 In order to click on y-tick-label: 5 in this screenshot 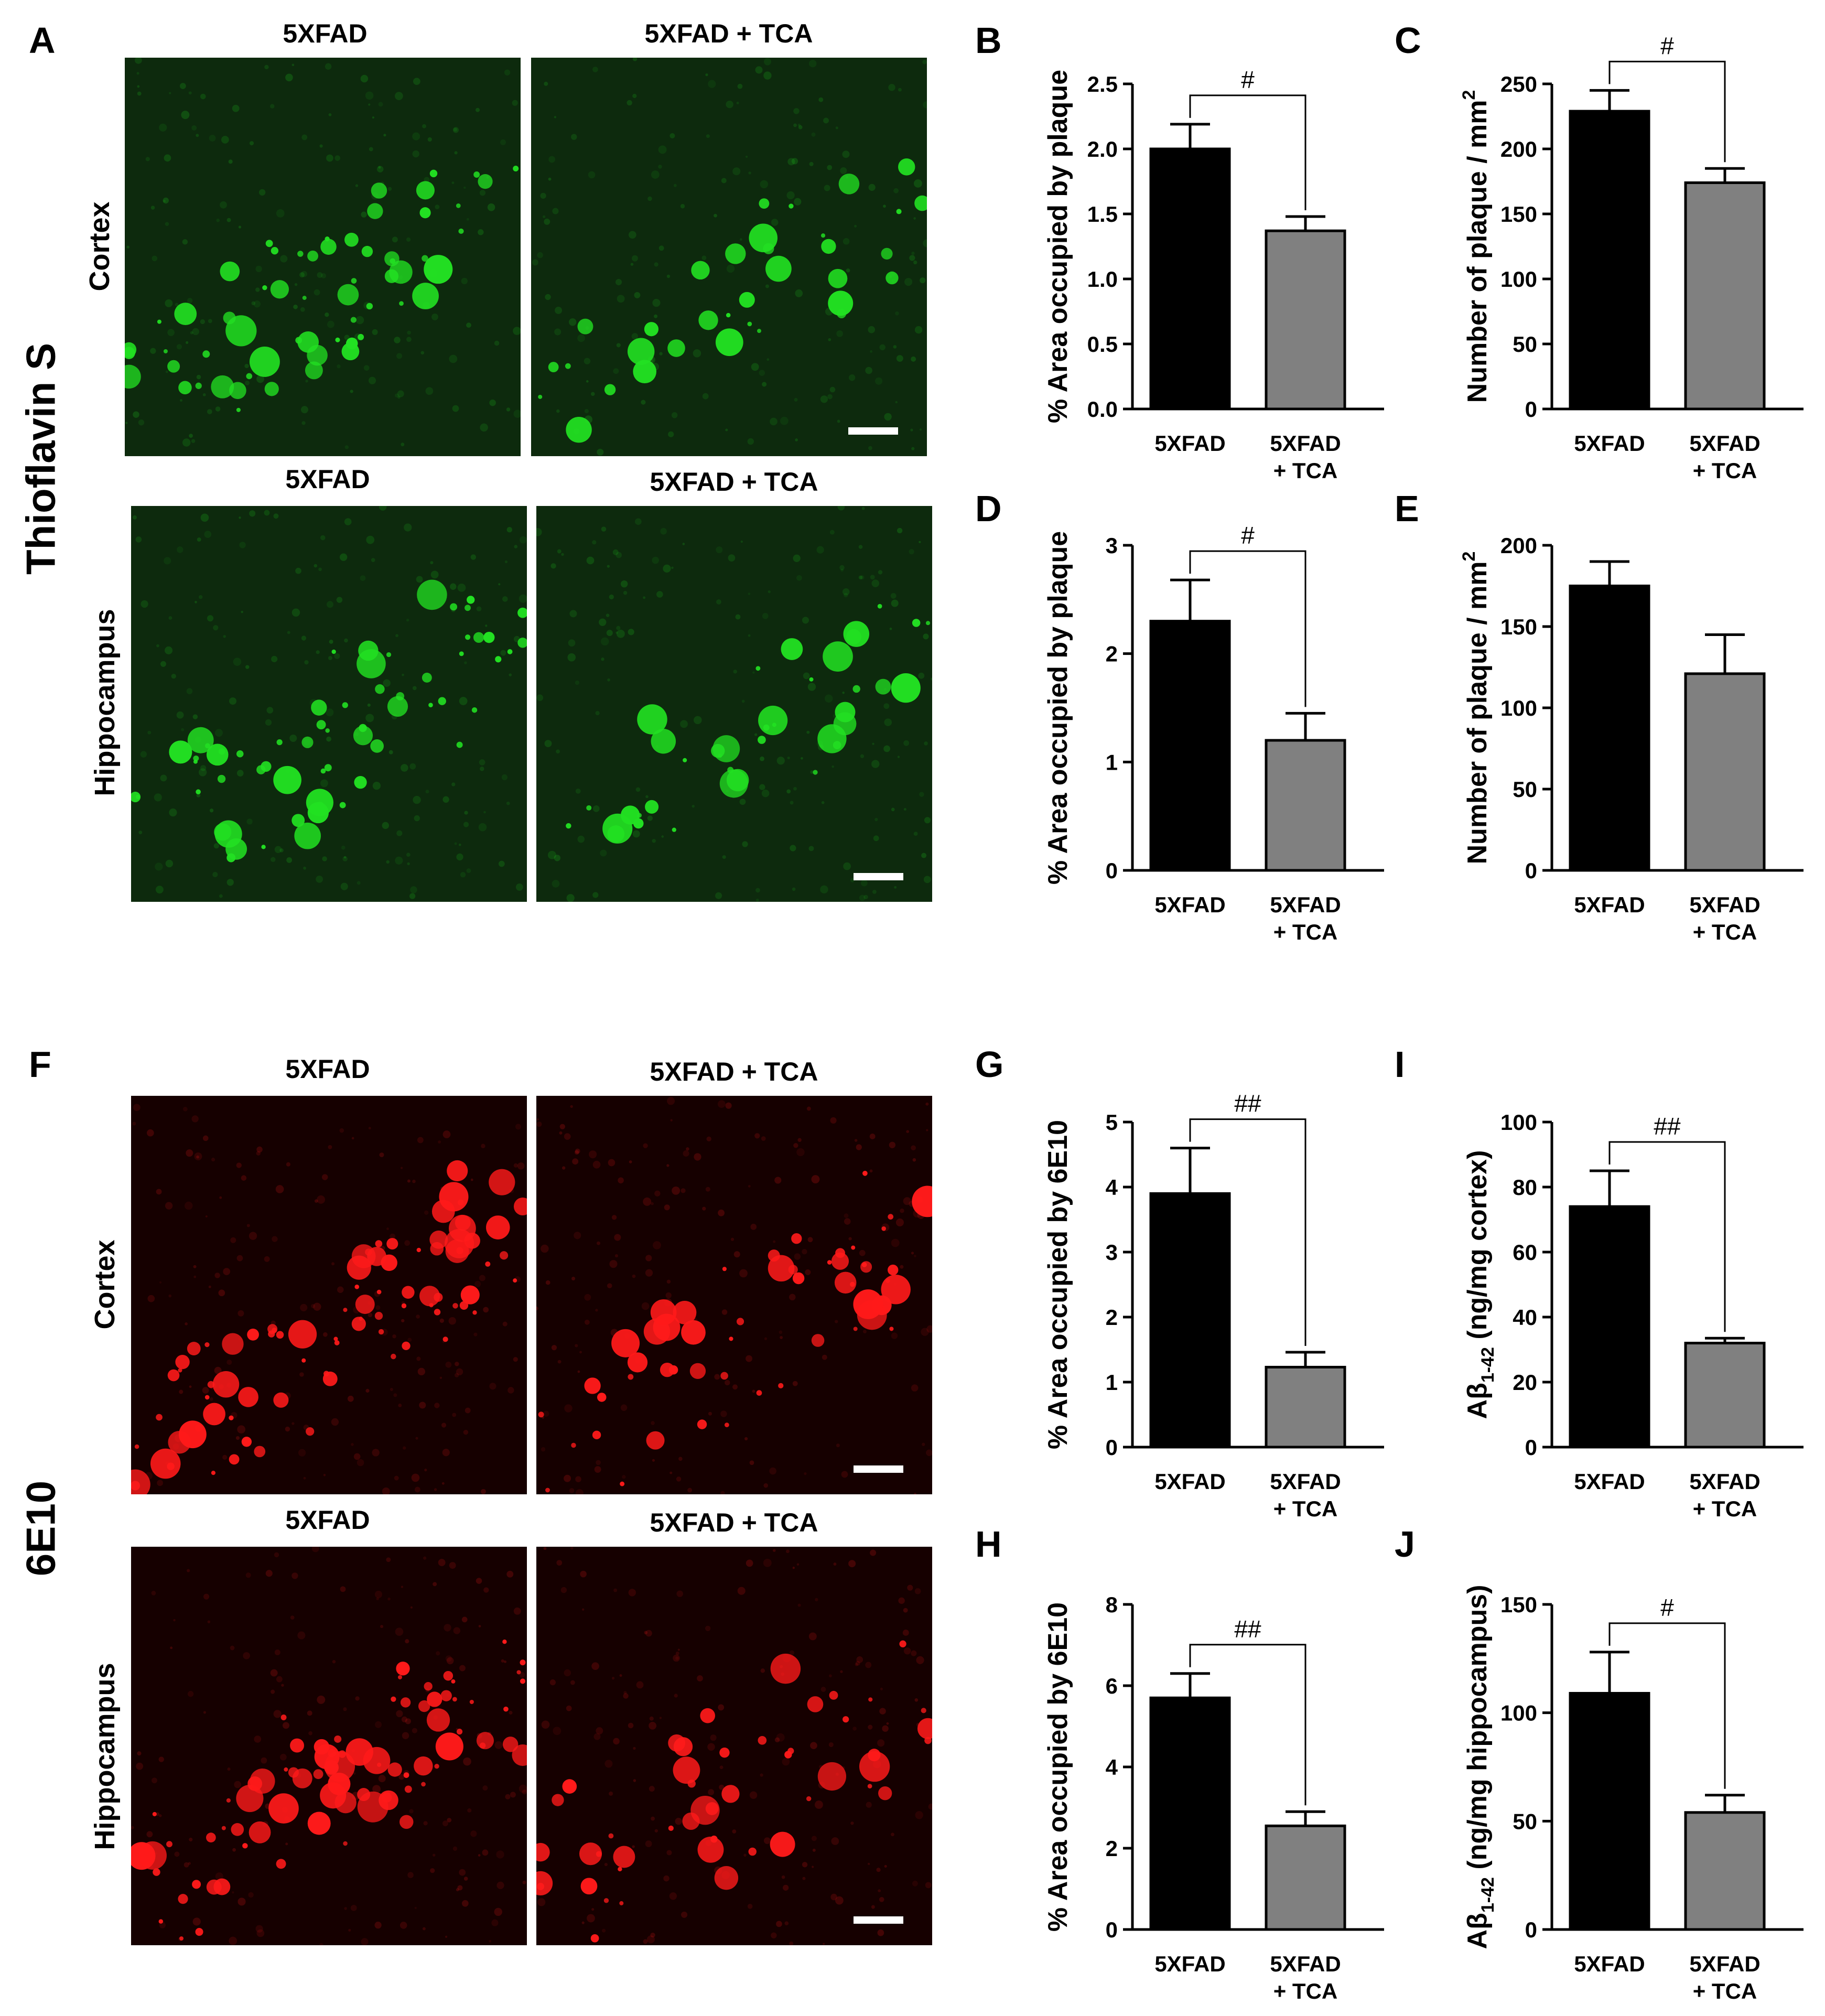, I will do `click(1112, 1122)`.